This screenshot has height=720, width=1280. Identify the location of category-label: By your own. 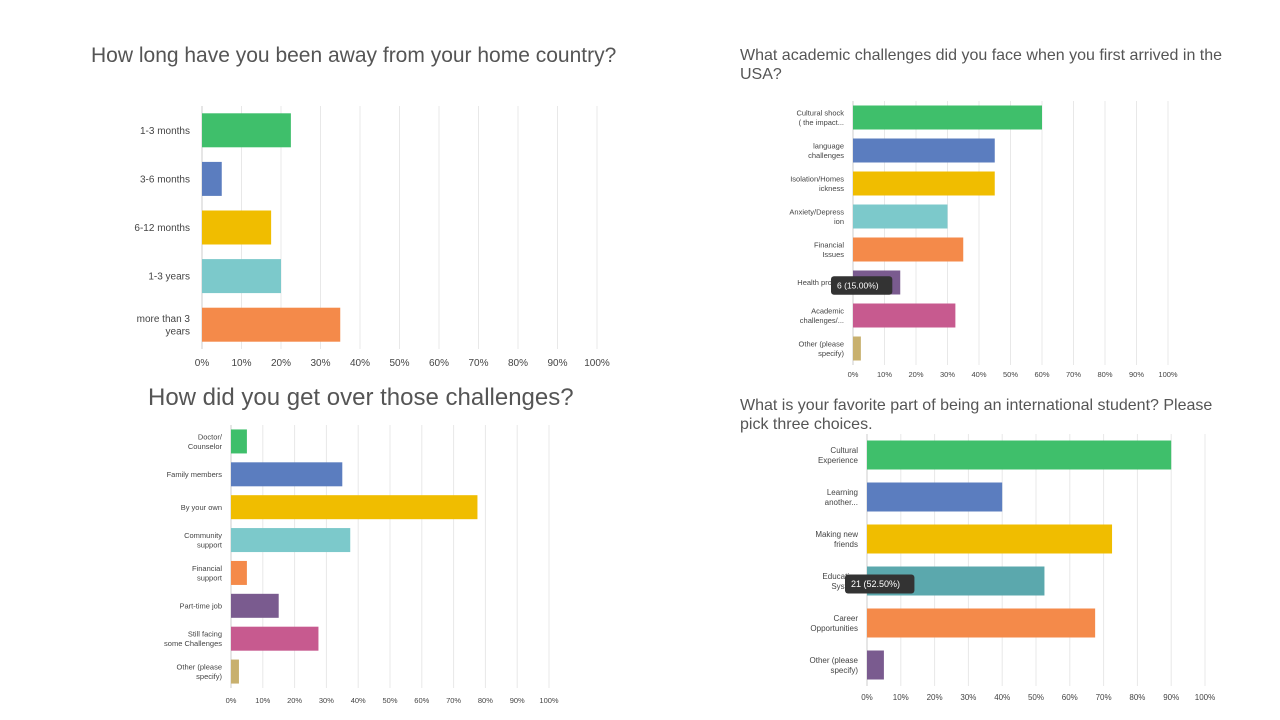
(201, 507).